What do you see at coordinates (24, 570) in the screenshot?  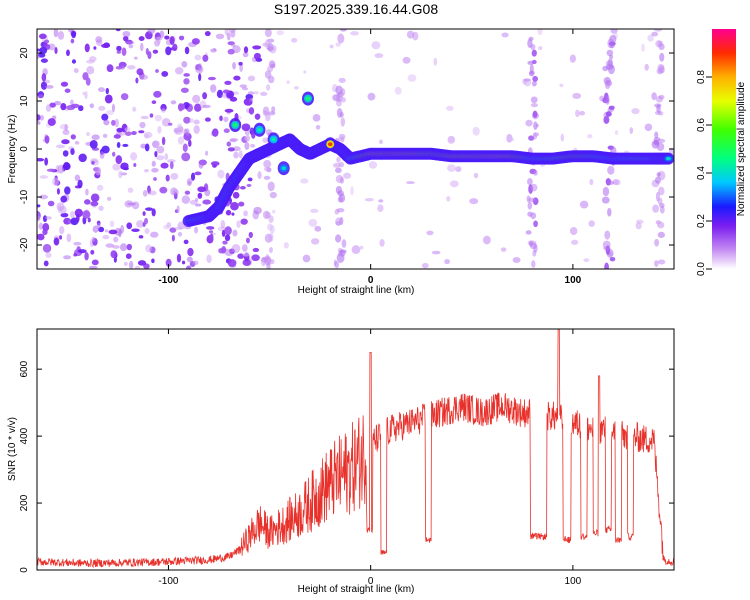 I see `snr-y-tick-label: 0` at bounding box center [24, 570].